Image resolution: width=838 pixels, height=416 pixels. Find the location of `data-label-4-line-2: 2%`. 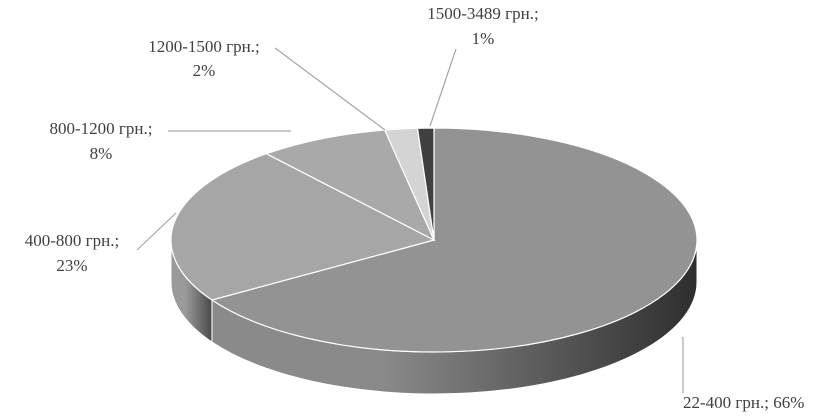

data-label-4-line-2: 2% is located at coordinates (204, 70).